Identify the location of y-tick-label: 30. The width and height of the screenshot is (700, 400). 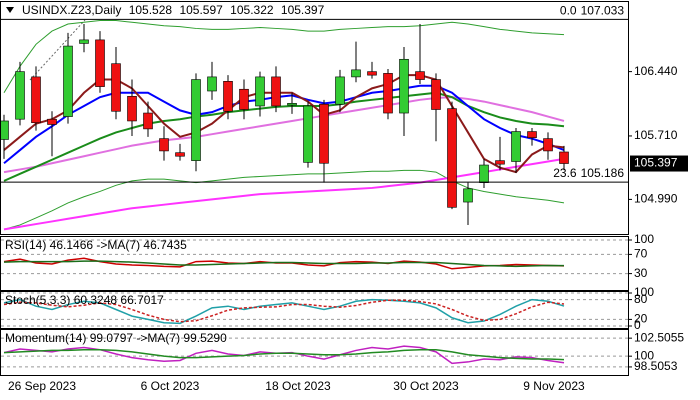
(641, 273).